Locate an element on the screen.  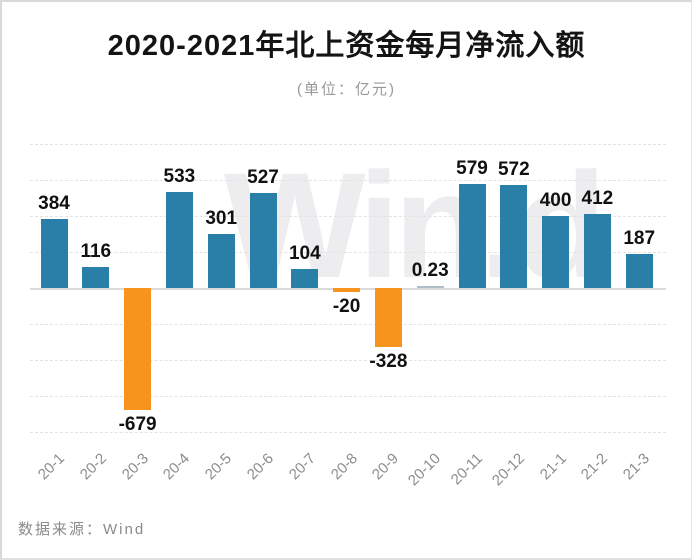
chart-subtitle: (单位：亿元) is located at coordinates (346, 89).